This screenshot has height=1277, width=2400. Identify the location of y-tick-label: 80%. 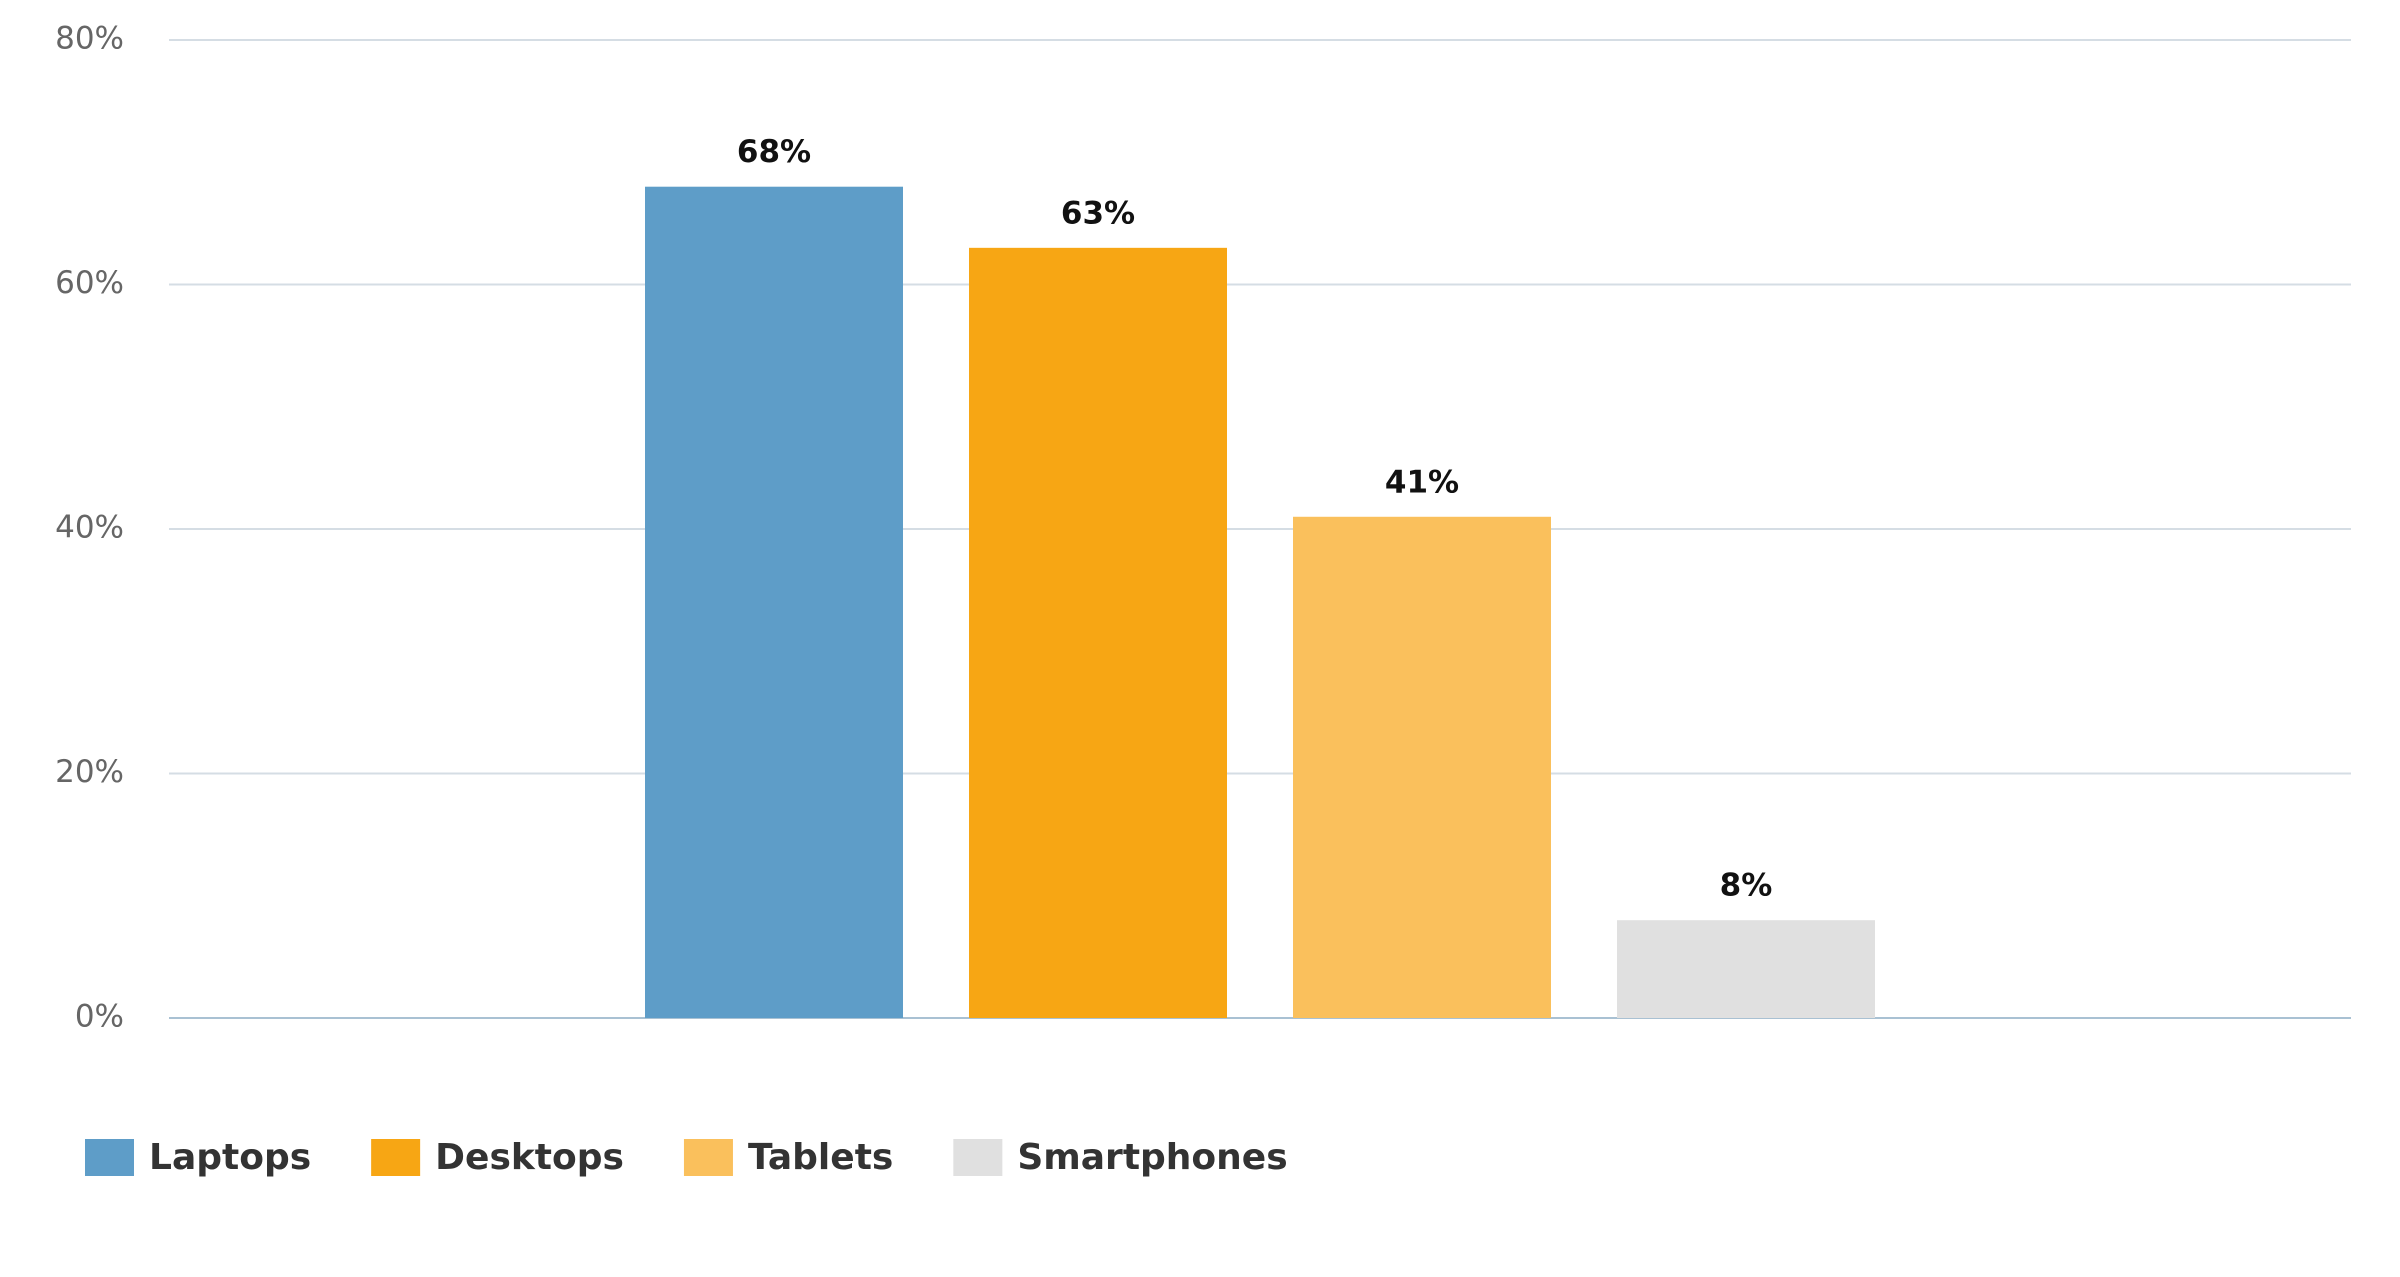
(89, 39).